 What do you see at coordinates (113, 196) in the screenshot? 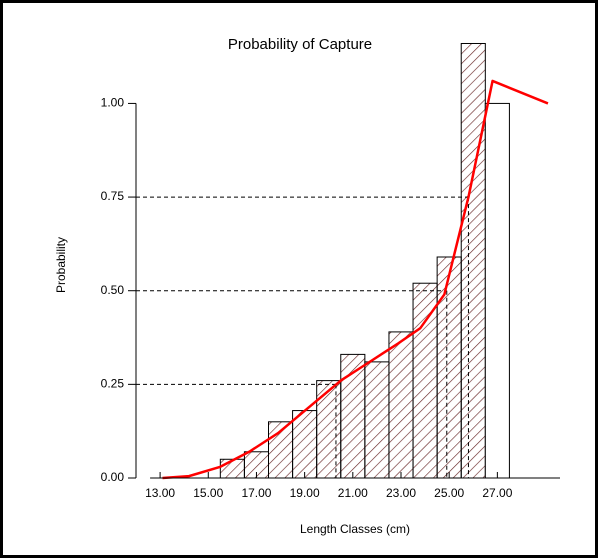
I see `y-tick-label: 0.75` at bounding box center [113, 196].